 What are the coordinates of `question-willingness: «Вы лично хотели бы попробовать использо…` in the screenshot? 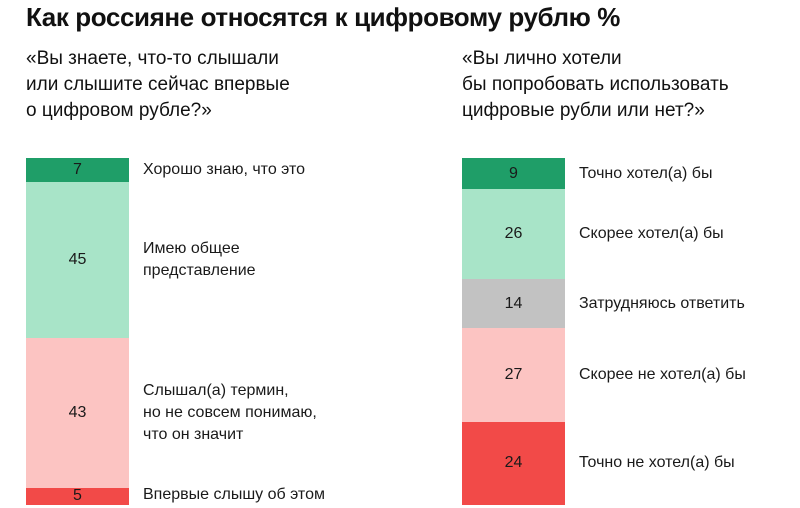 It's located at (595, 84).